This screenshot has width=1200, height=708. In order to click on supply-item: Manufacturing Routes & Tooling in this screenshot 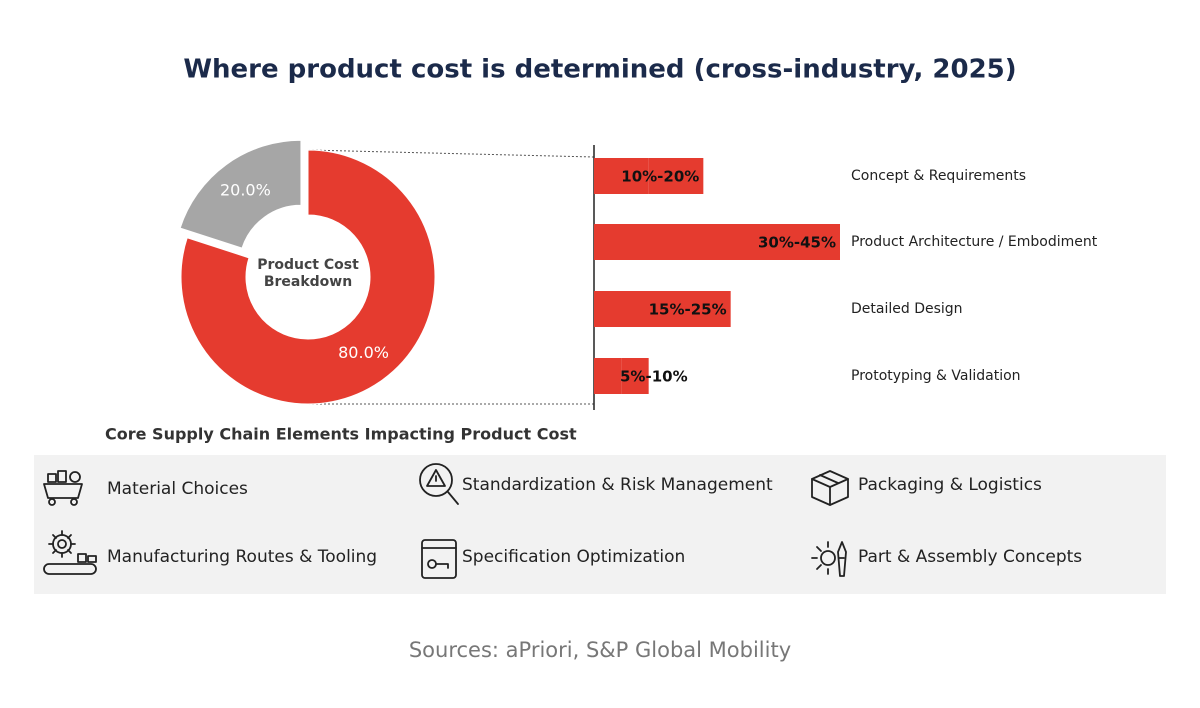, I will do `click(242, 557)`.